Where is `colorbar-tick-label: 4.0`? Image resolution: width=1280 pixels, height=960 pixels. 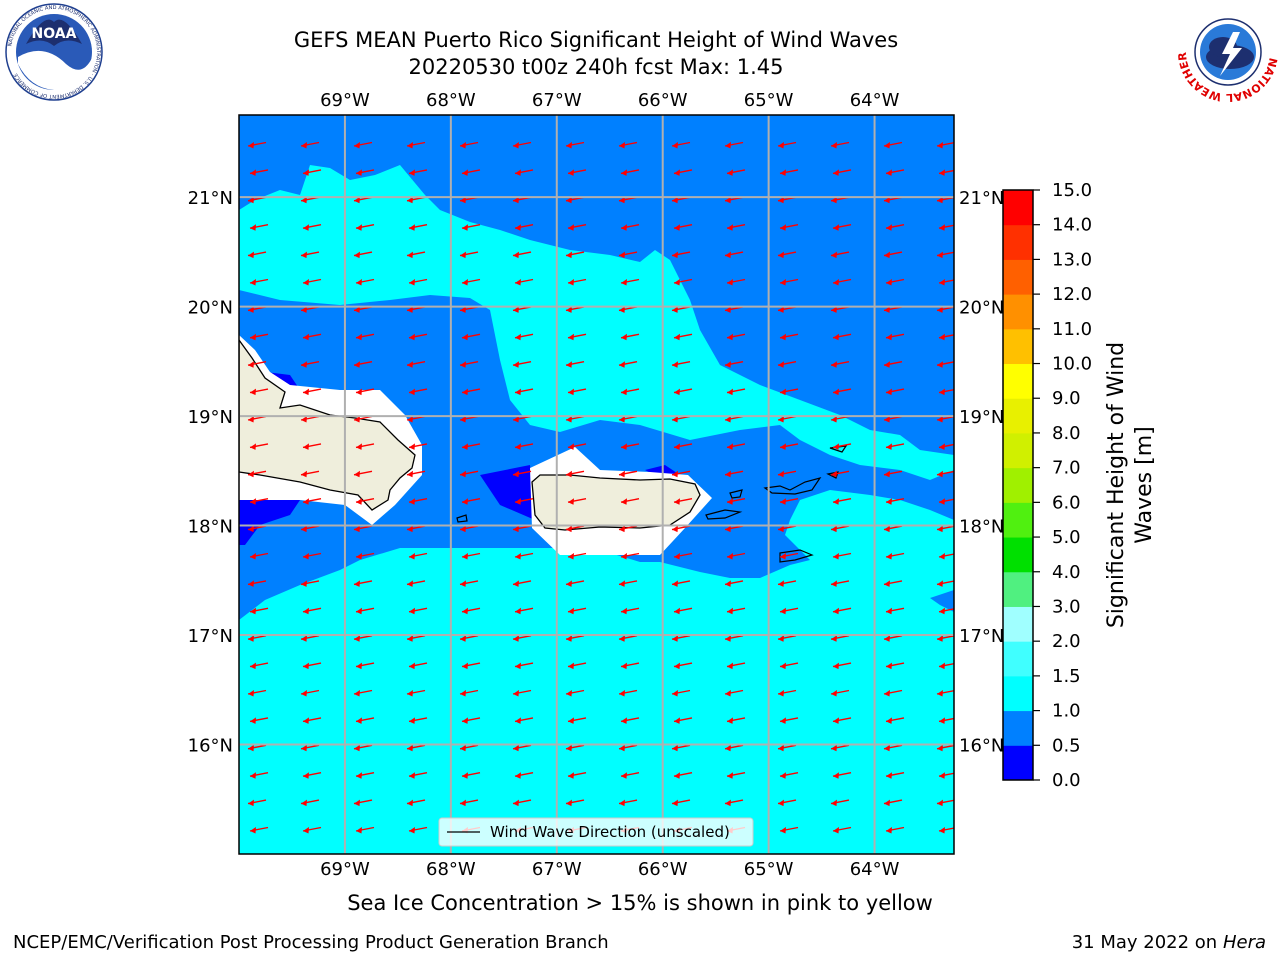 colorbar-tick-label: 4.0 is located at coordinates (1066, 572).